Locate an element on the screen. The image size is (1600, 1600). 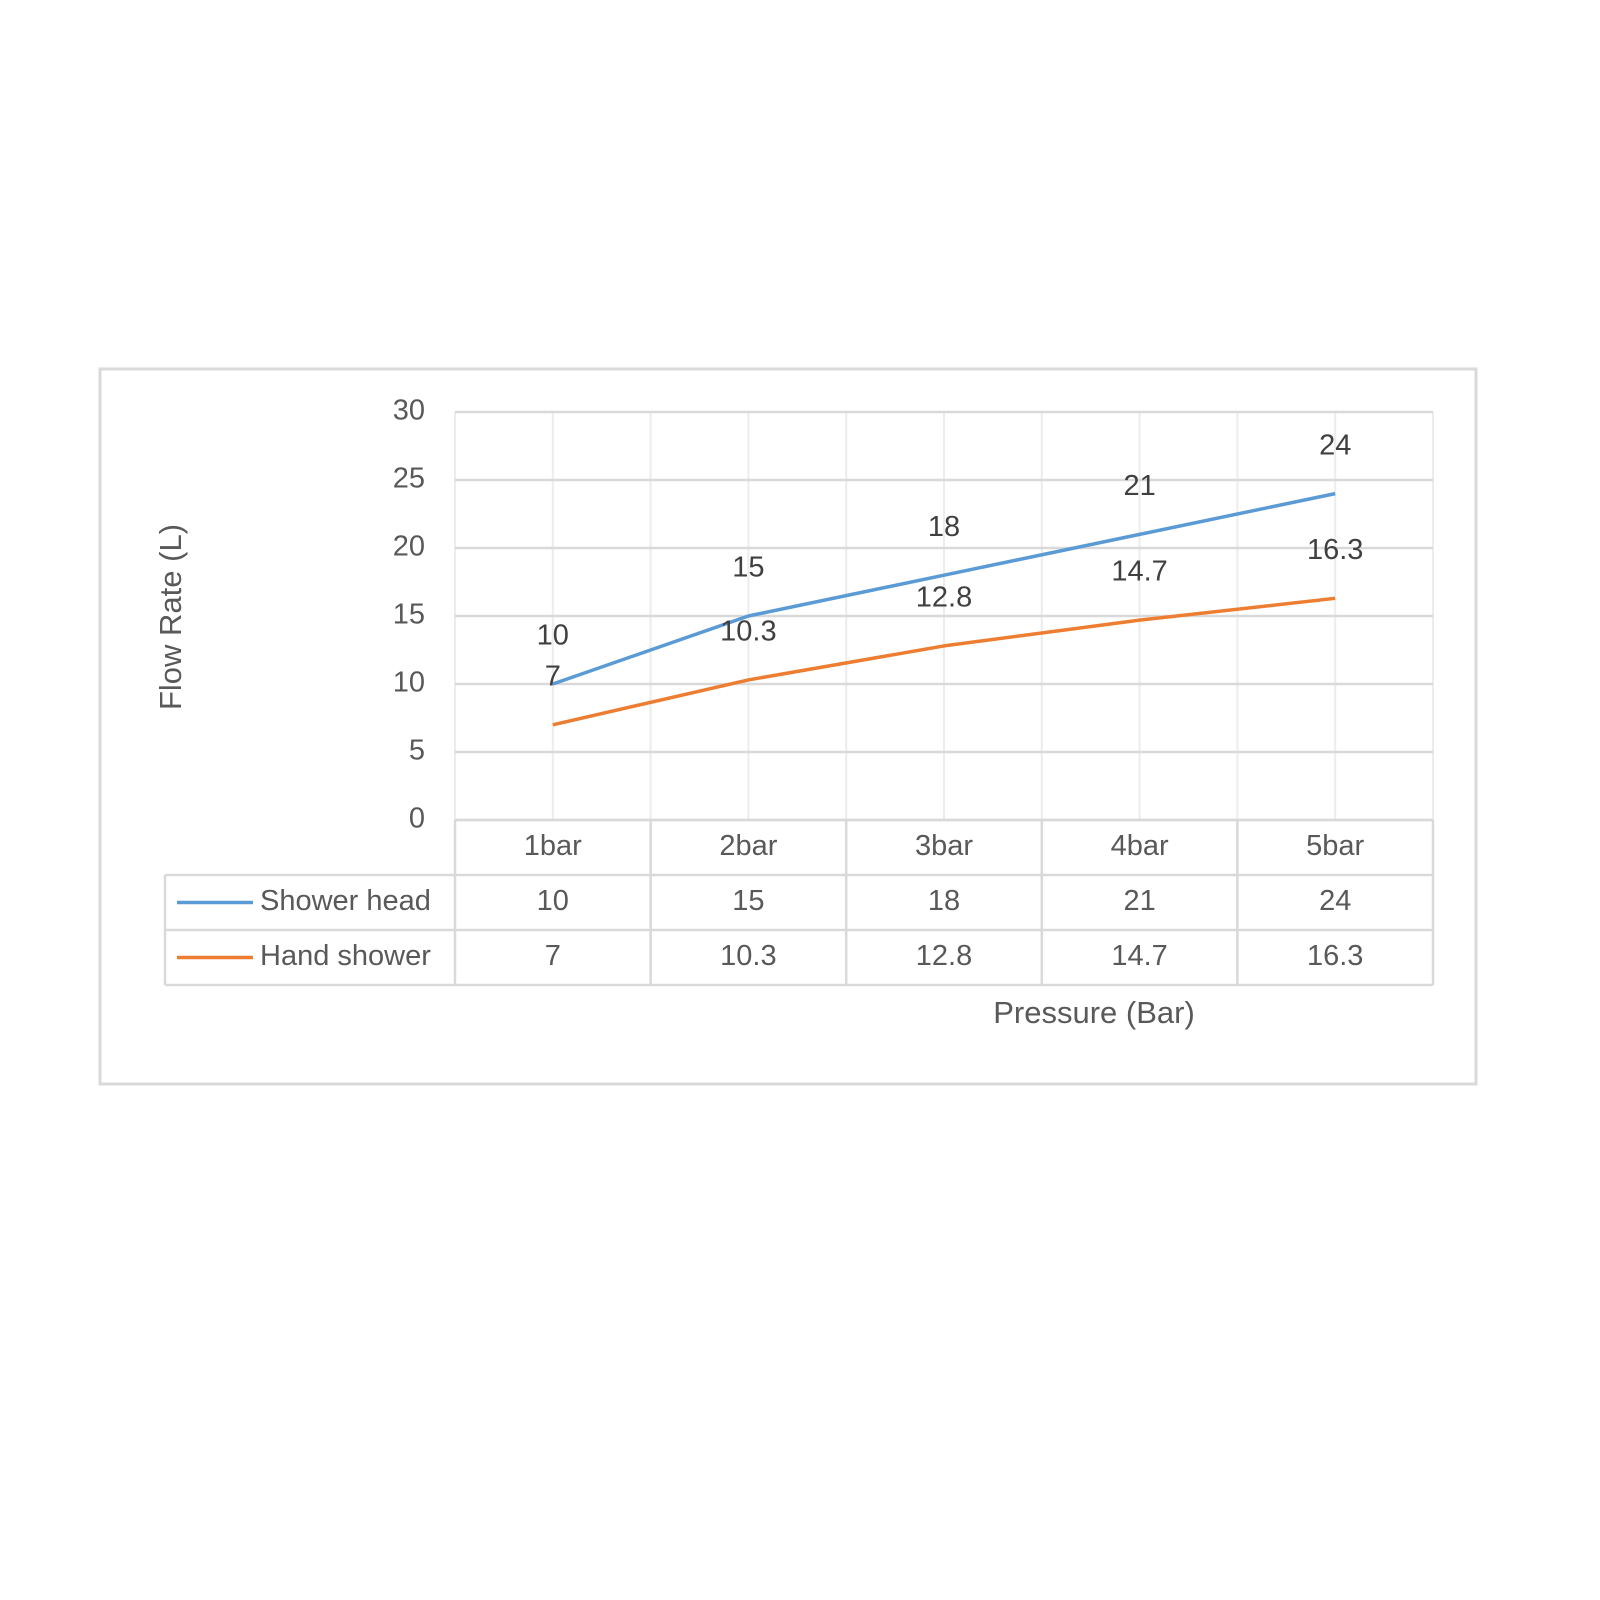
table-cell: 10.3 is located at coordinates (748, 956).